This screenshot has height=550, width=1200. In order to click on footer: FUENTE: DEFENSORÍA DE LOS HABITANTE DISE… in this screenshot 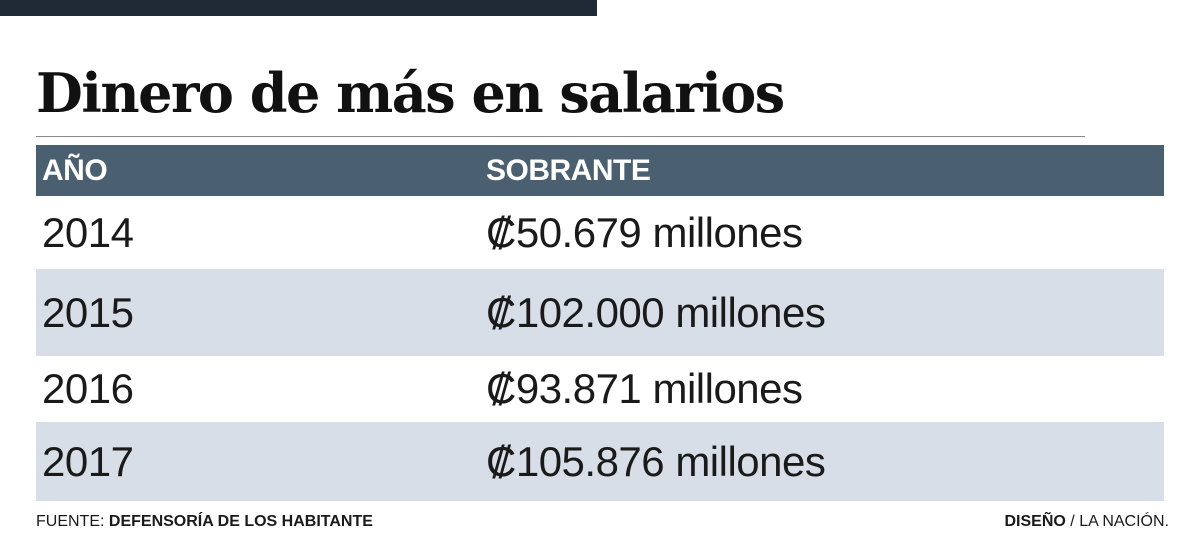, I will do `click(602, 523)`.